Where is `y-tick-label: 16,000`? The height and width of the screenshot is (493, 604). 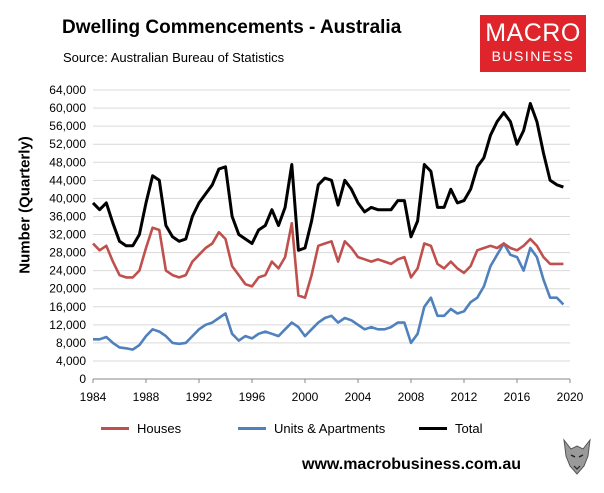 y-tick-label: 16,000 is located at coordinates (67, 307).